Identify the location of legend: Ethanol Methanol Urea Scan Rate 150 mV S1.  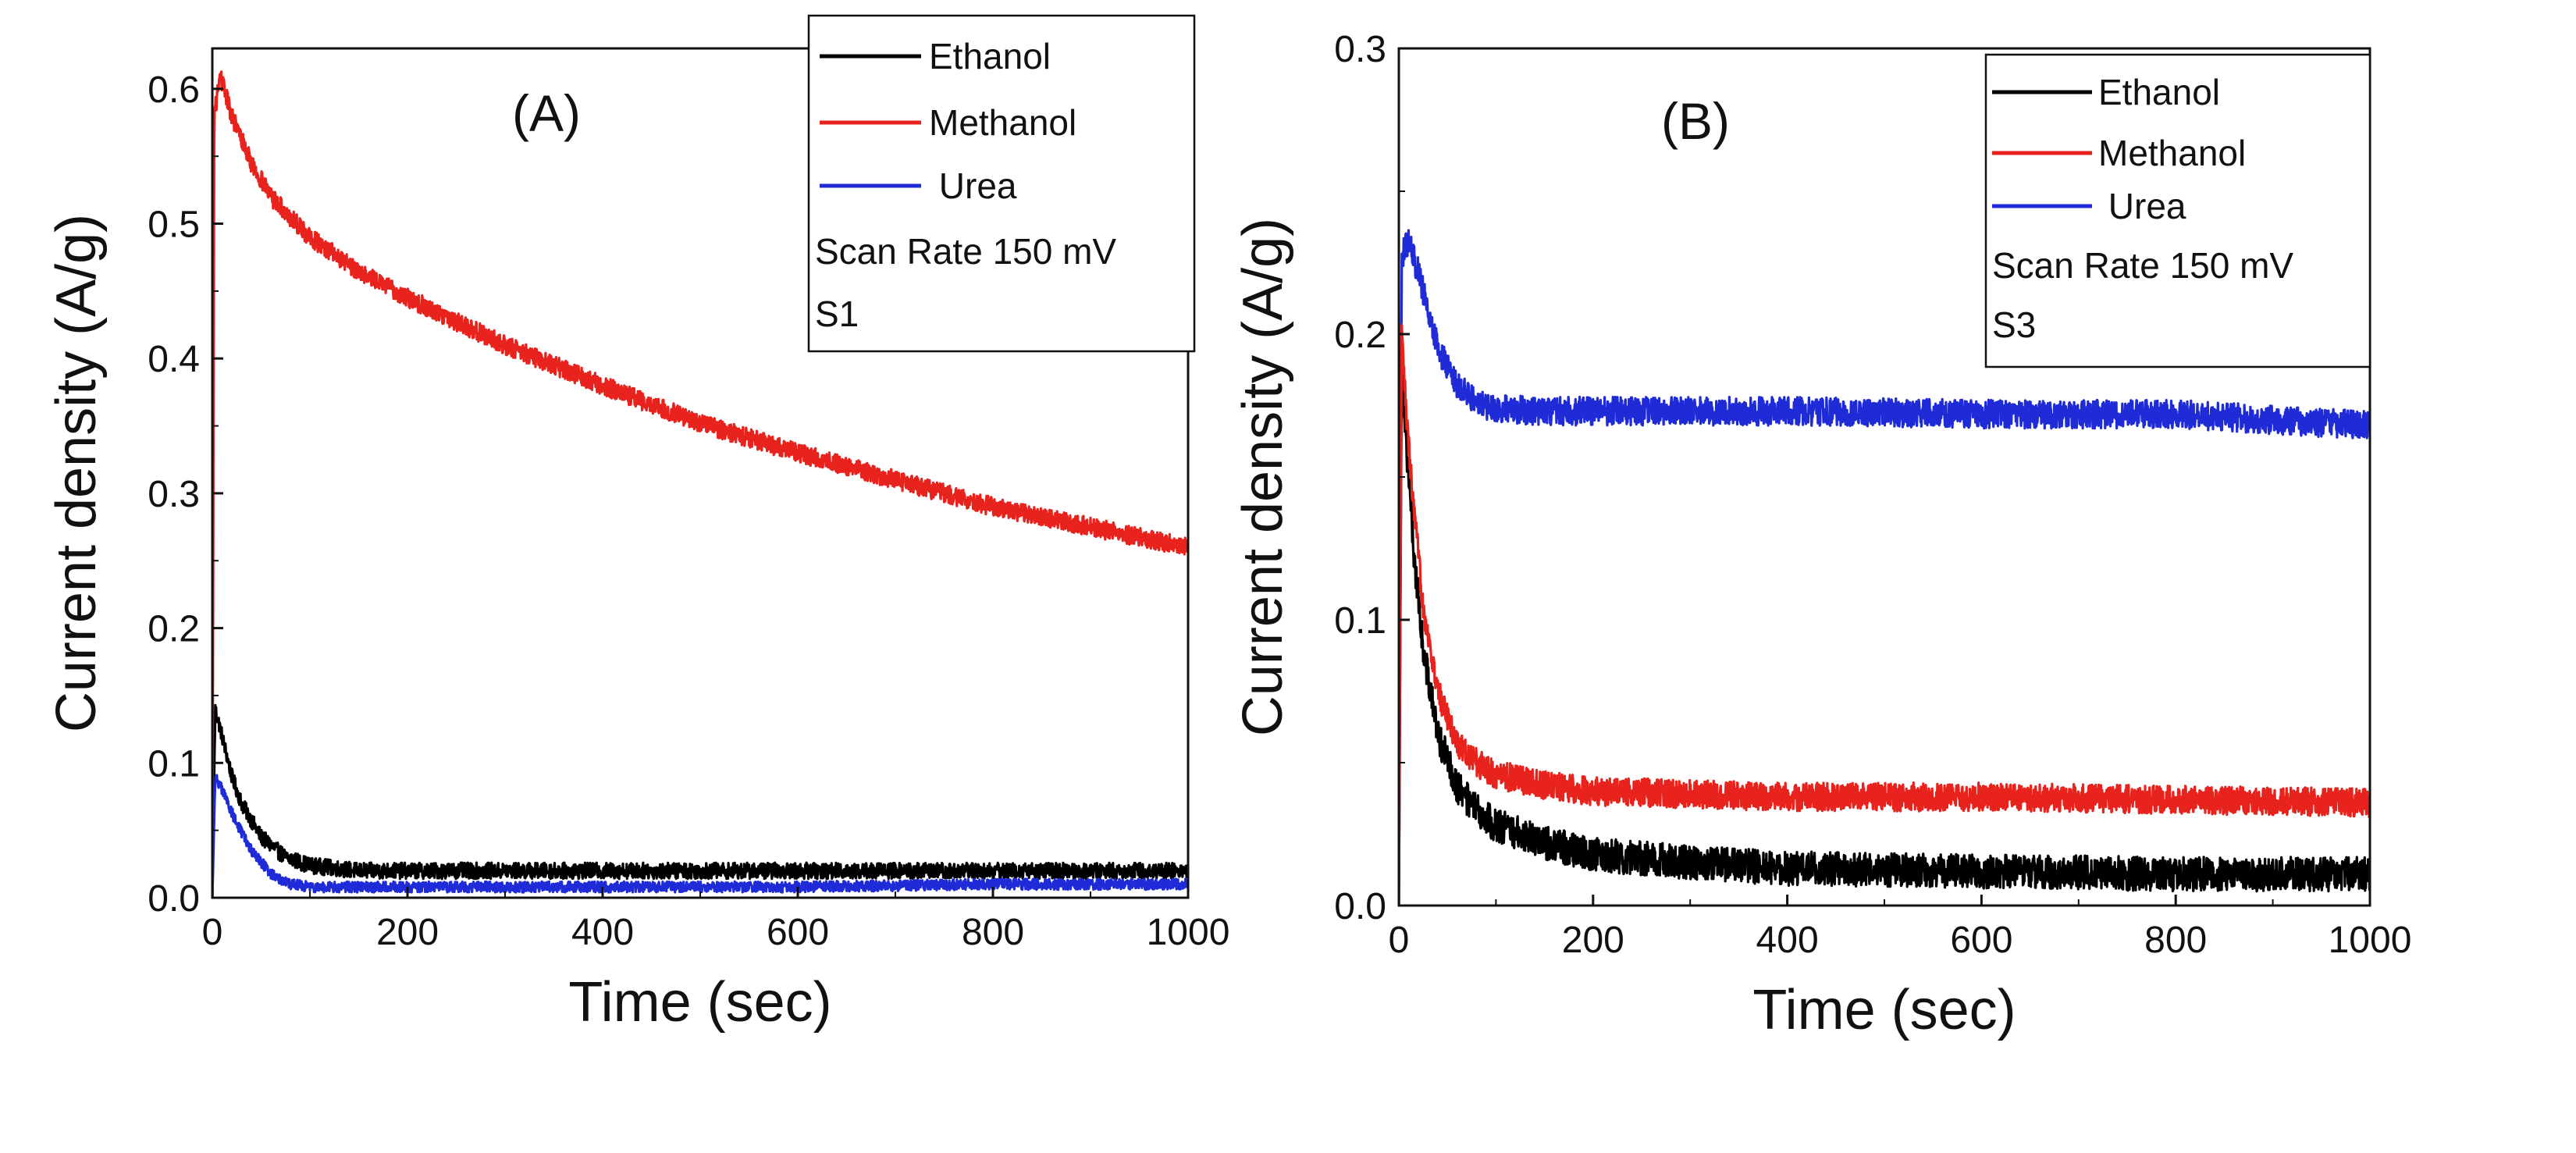
(1001, 183).